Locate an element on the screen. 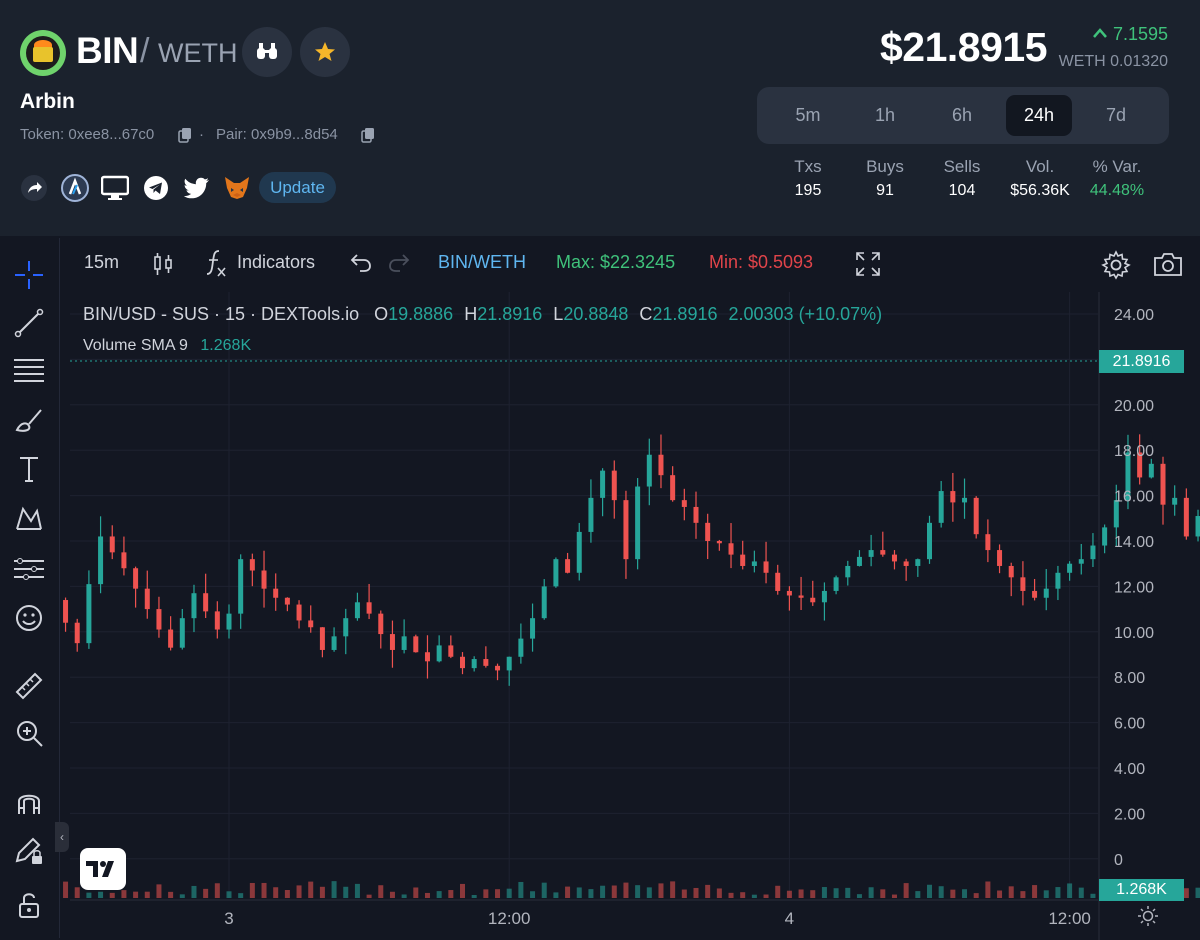 Image resolution: width=1200 pixels, height=940 pixels. telegram-button is located at coordinates (156, 188).